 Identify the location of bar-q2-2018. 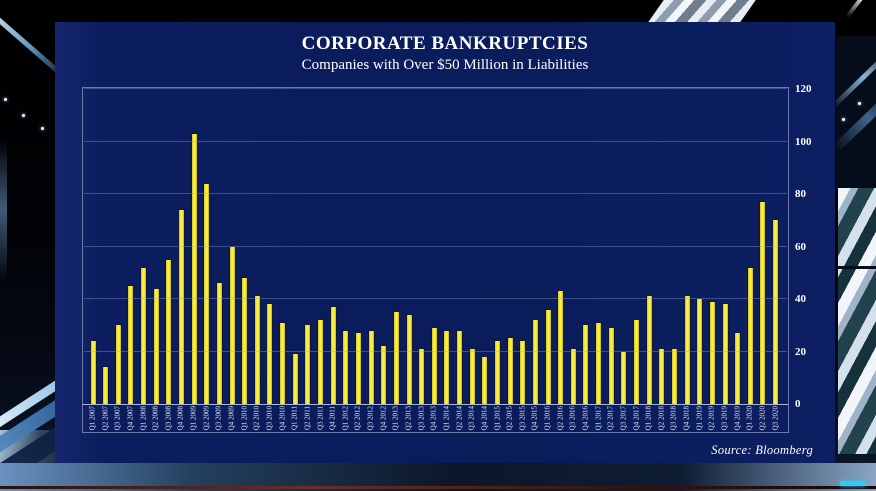
(662, 376).